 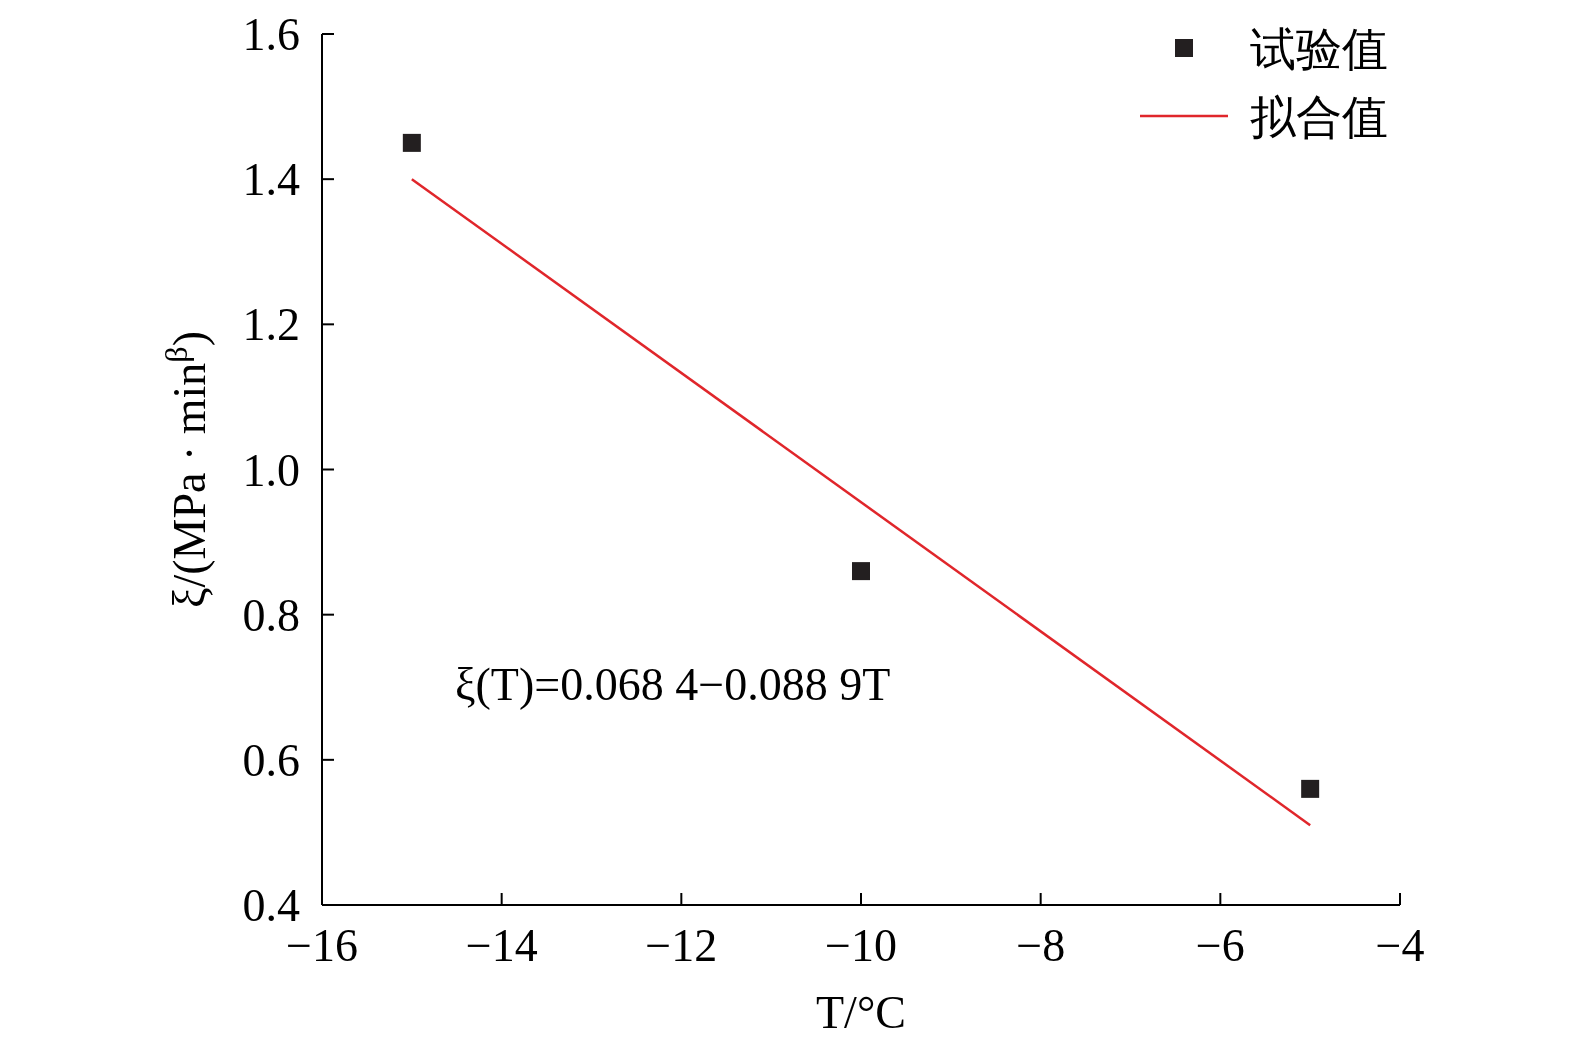 I want to click on y-tick-label: 1.2, so click(x=271, y=325).